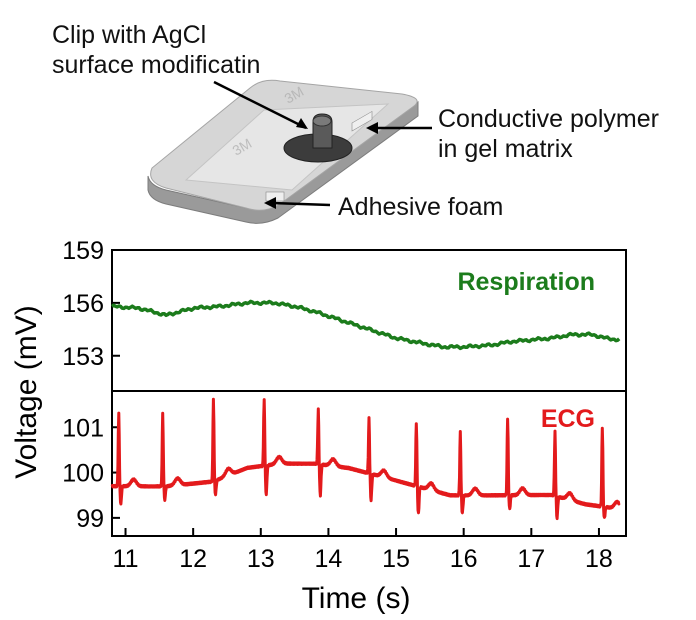 The height and width of the screenshot is (620, 696). Describe the element at coordinates (548, 134) in the screenshot. I see `polymer-label: Conductive polymer in gel matrix` at that location.